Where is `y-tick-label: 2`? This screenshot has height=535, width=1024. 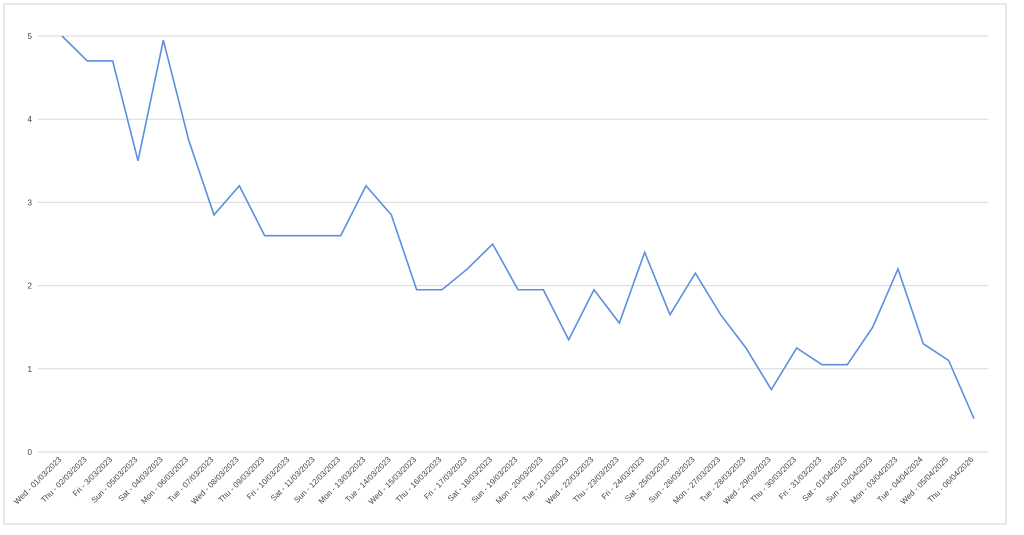 y-tick-label: 2 is located at coordinates (30, 286).